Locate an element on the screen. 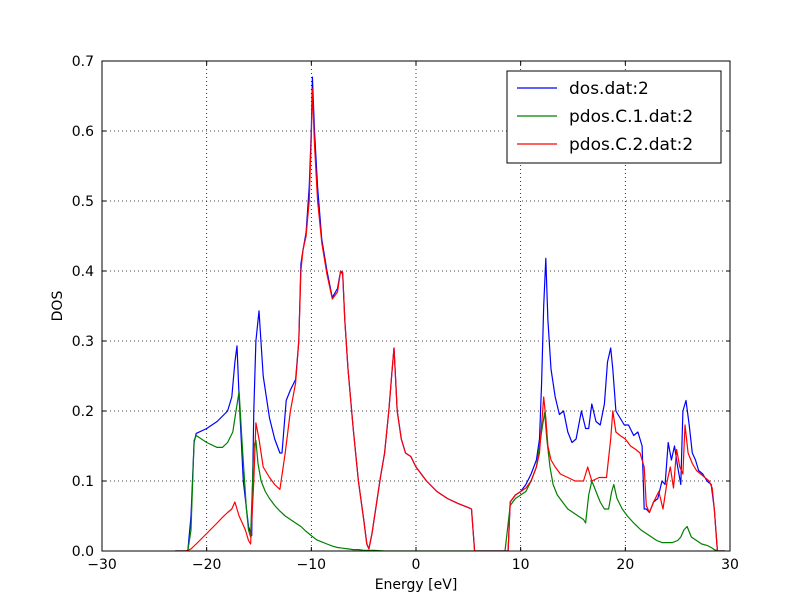 This screenshot has height=612, width=812. y-axis-title: DOS is located at coordinates (58, 306).